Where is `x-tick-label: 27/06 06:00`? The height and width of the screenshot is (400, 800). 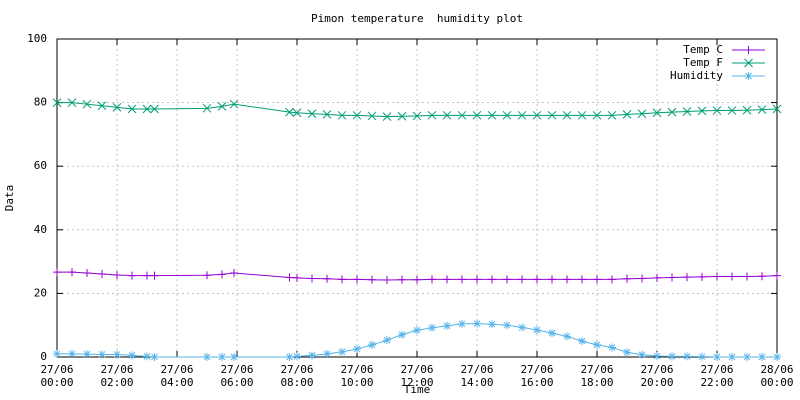 x-tick-label: 27/06 06:00 is located at coordinates (237, 376).